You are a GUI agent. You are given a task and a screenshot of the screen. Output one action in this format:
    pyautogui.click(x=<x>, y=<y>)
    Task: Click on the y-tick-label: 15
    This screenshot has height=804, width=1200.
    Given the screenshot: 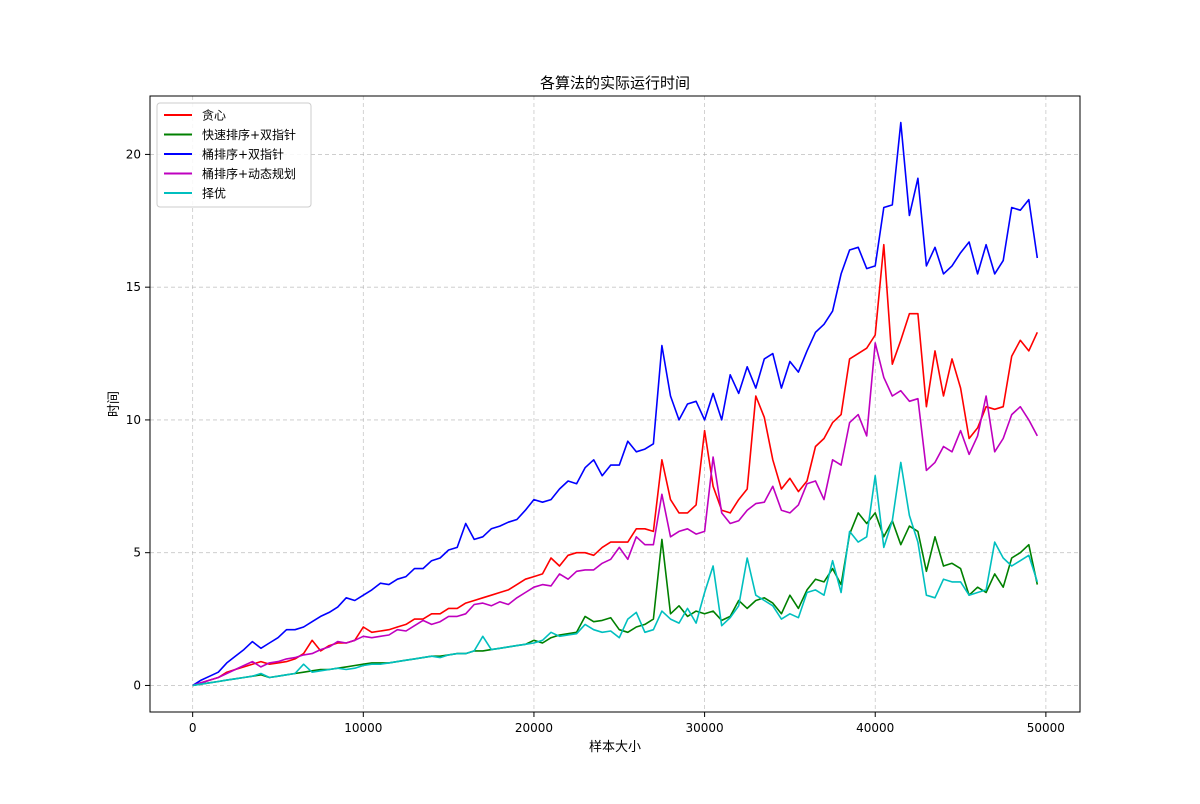 What is the action you would take?
    pyautogui.click(x=133, y=287)
    